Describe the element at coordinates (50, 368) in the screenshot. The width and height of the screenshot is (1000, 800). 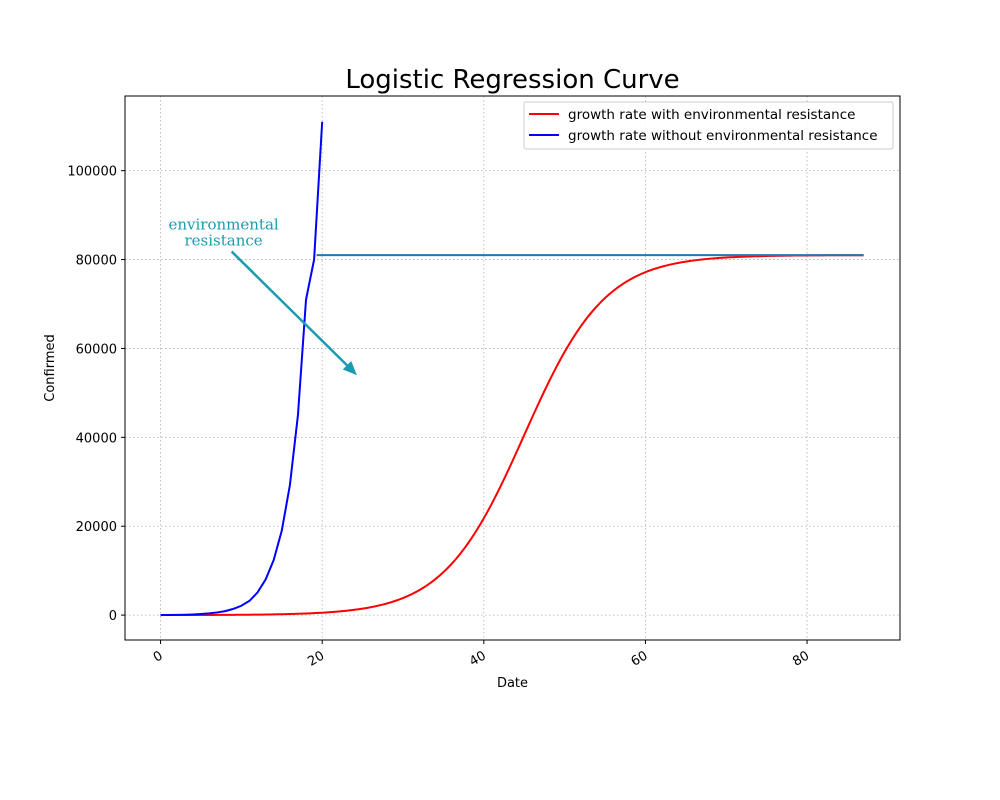
I see `y-axis-label: Confirmed` at that location.